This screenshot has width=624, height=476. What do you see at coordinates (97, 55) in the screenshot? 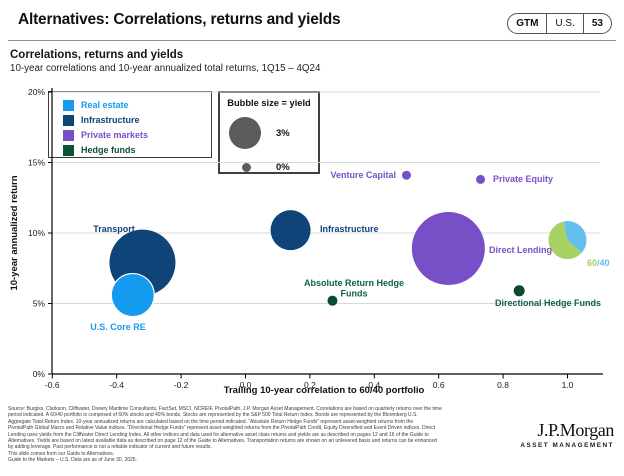
I see `chart-heading: Correlations, returns and yields` at bounding box center [97, 55].